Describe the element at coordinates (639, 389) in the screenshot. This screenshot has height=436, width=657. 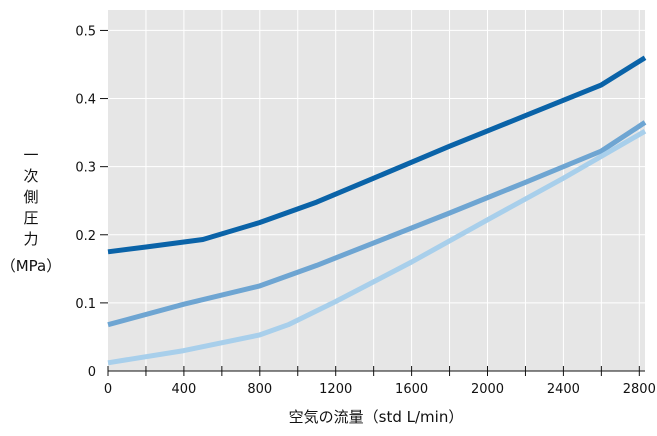
I see `x-tick-label: 2800` at that location.